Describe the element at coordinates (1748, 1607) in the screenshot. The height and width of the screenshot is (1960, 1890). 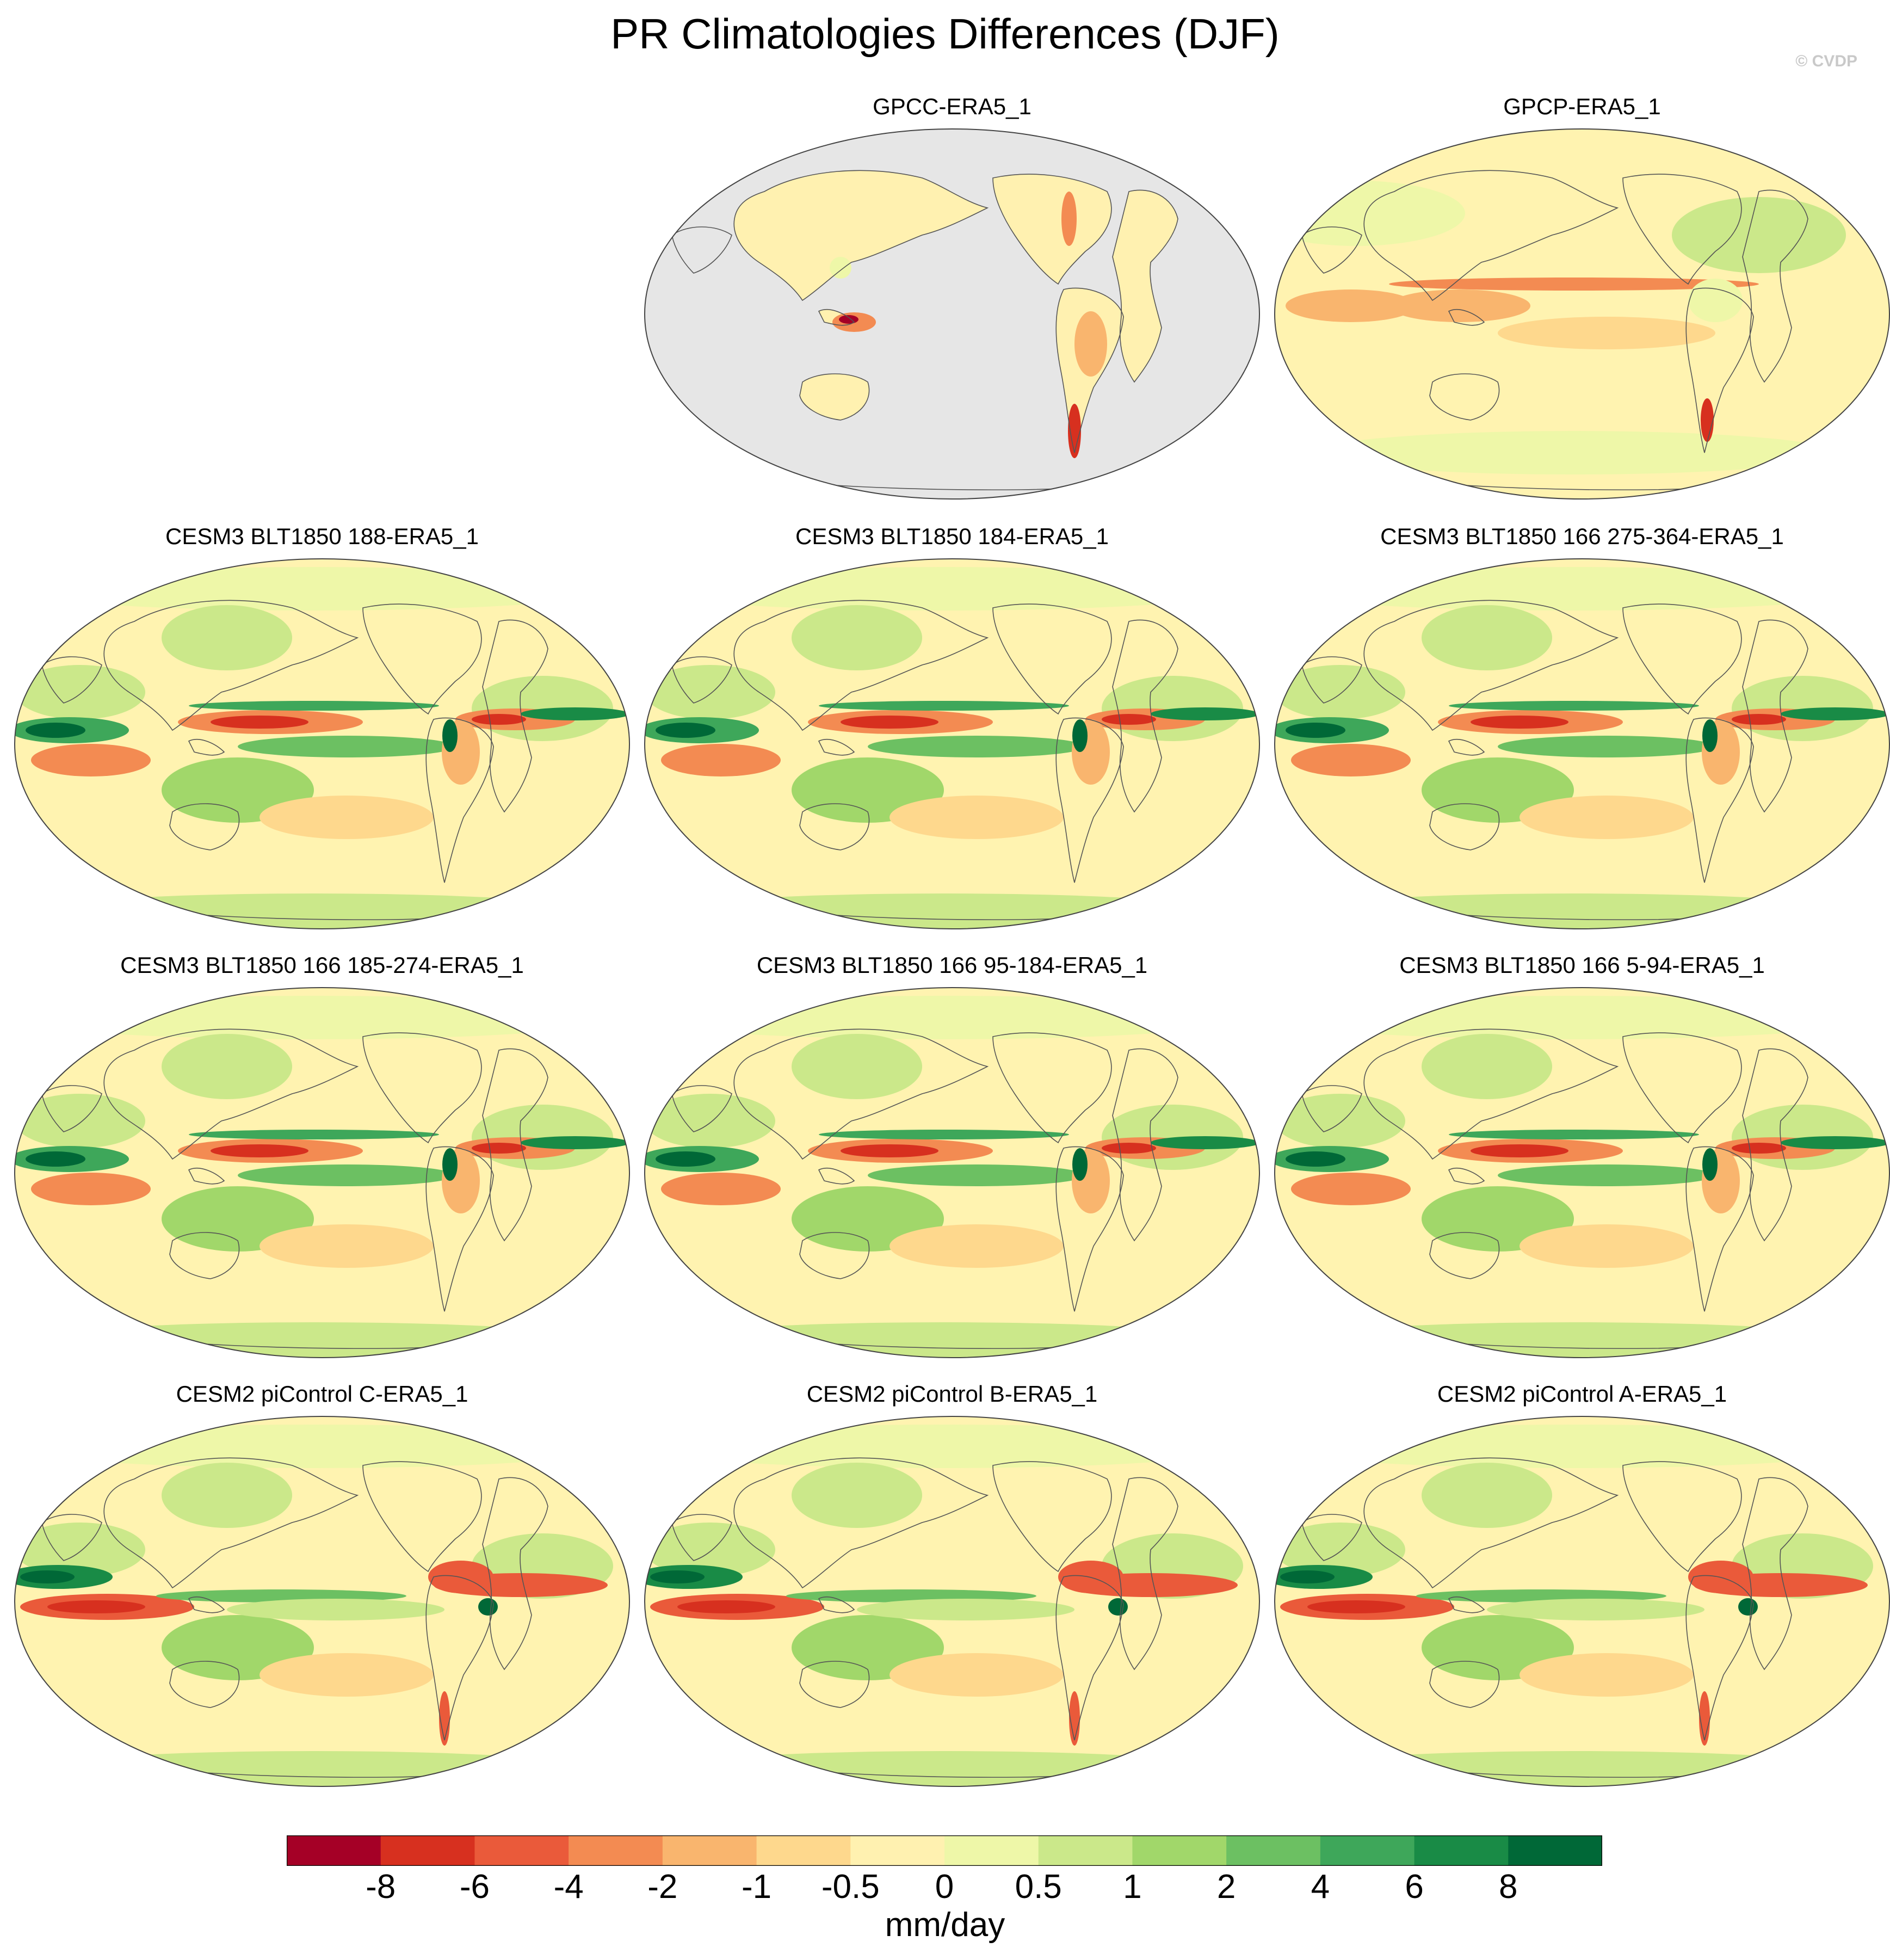
I see `anomaly-amazon-wet` at that location.